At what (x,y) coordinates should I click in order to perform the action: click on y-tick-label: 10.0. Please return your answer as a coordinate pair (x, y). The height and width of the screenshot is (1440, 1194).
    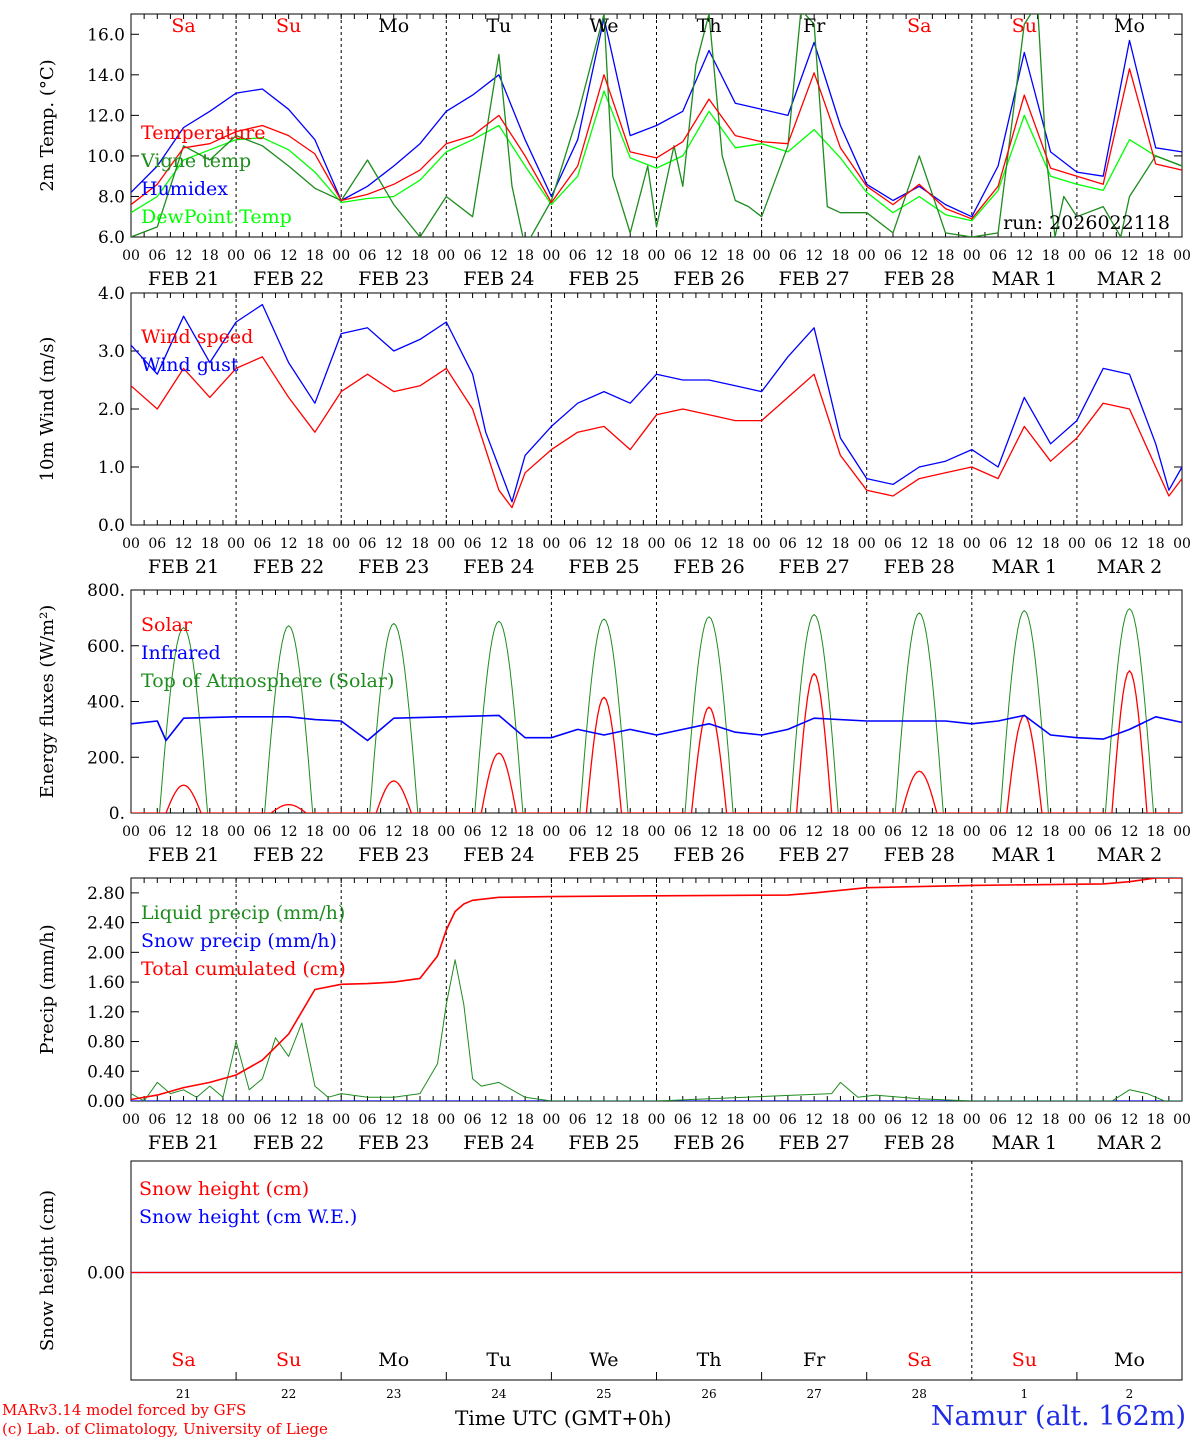
    Looking at the image, I should click on (106, 157).